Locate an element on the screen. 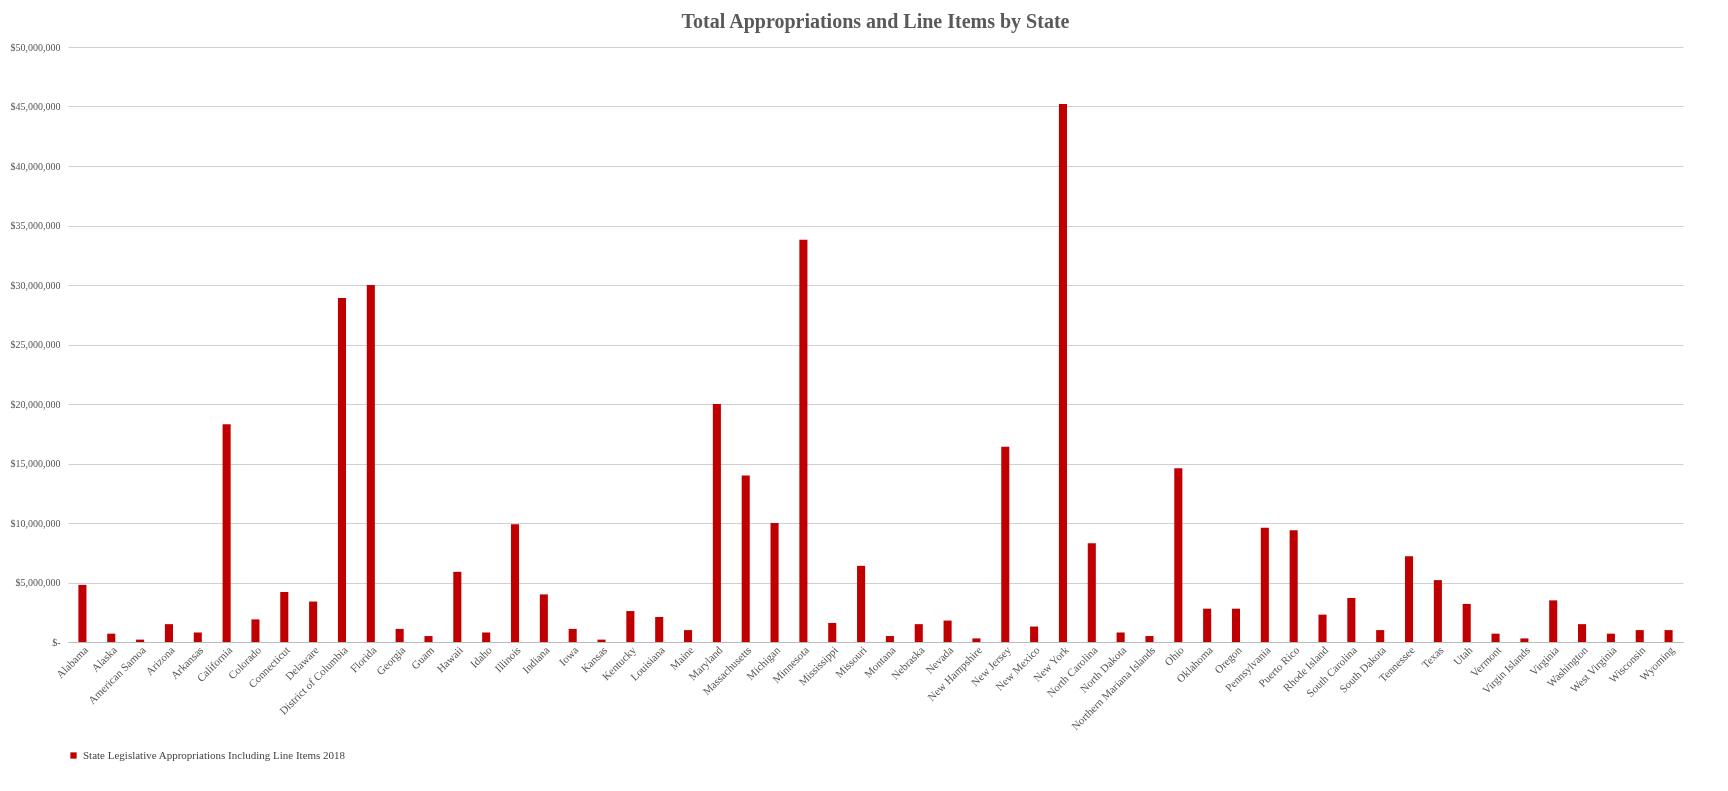 The width and height of the screenshot is (1728, 791). y-tick-label: $- is located at coordinates (56, 642).